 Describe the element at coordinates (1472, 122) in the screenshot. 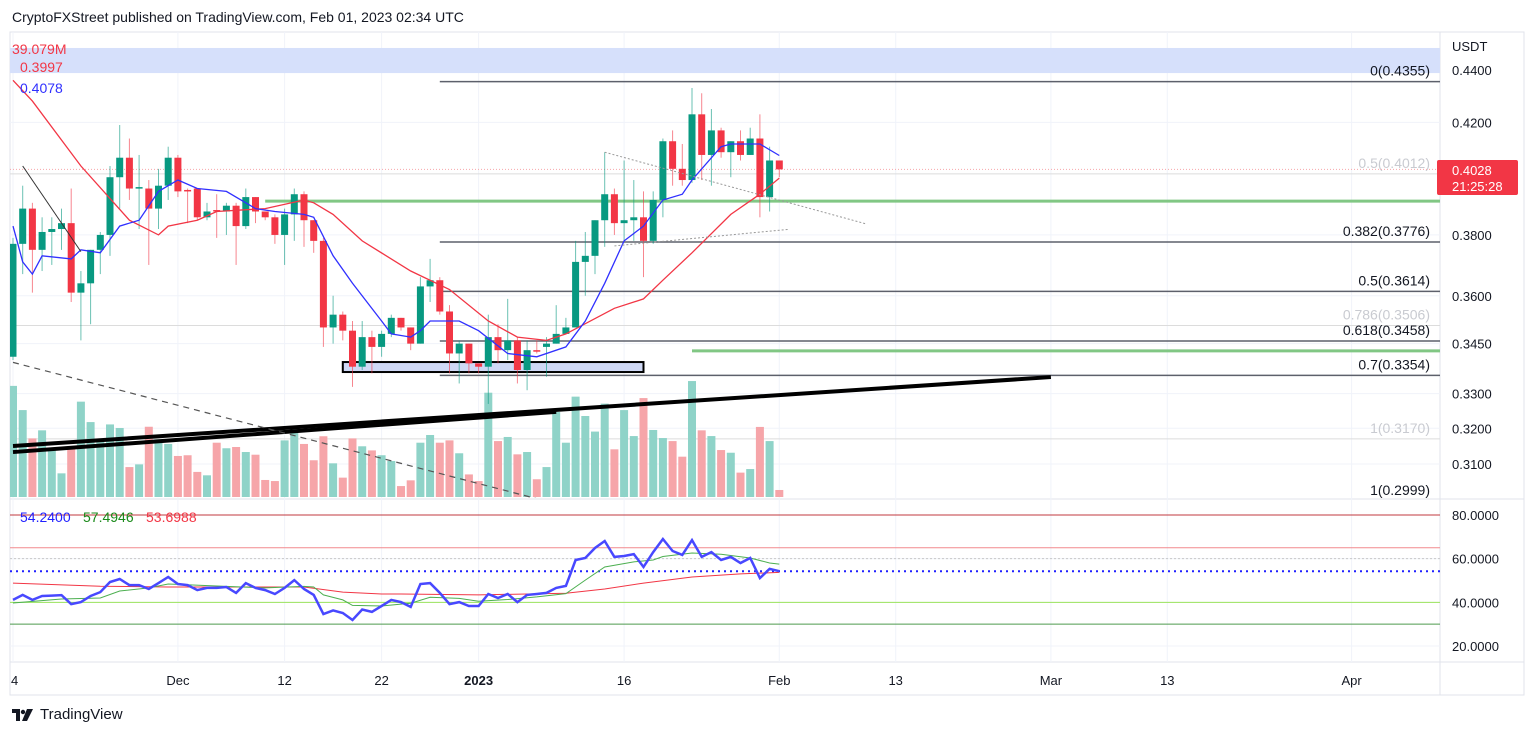

I see `price-tick-label: 0.4200` at that location.